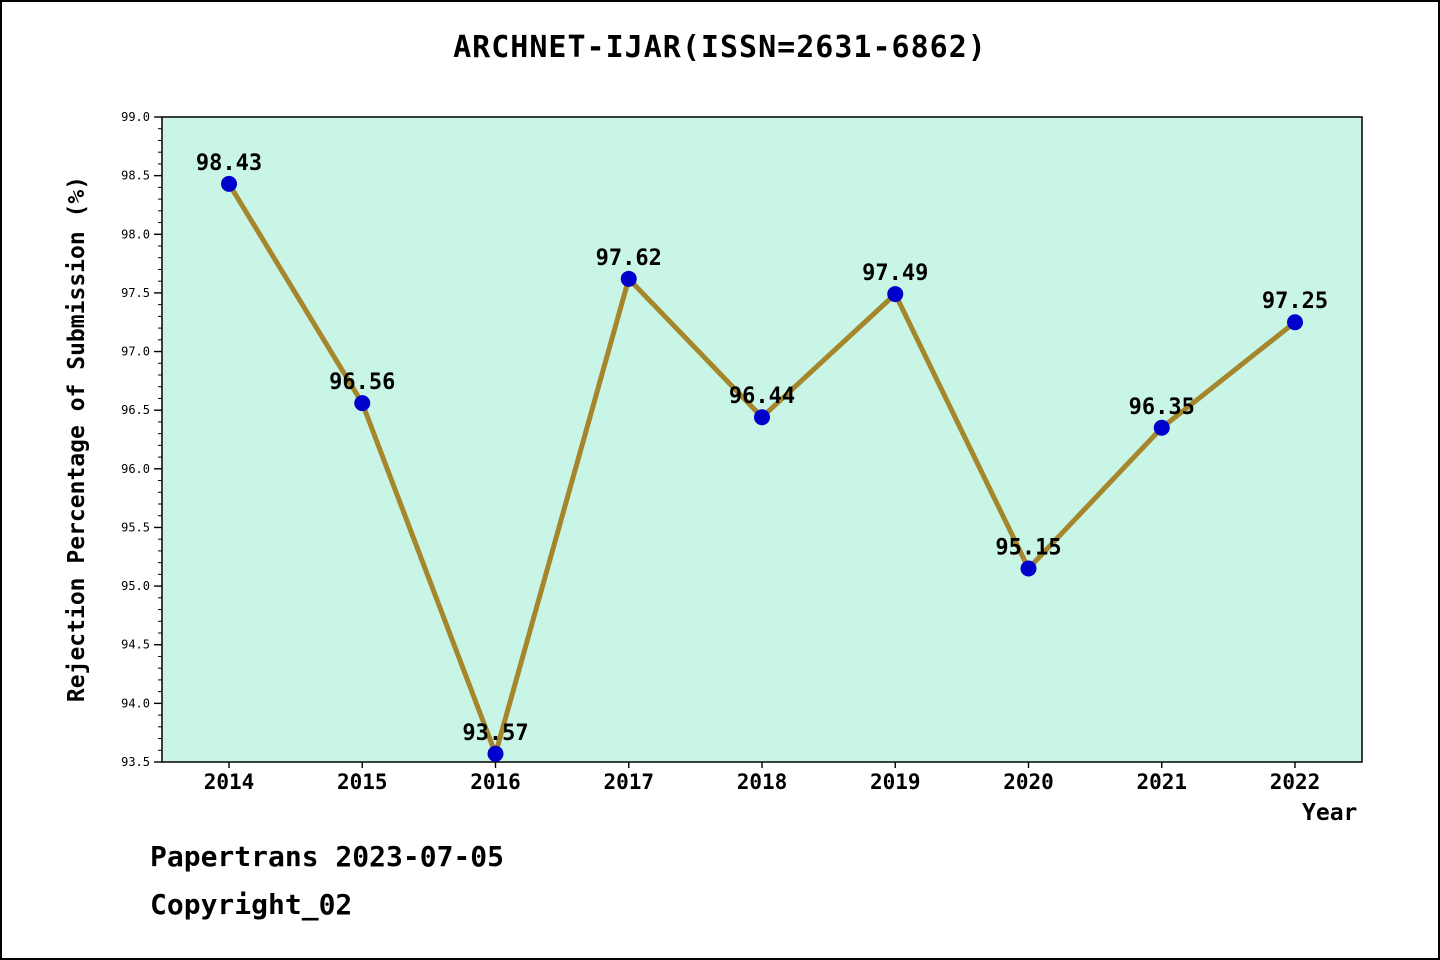  What do you see at coordinates (1161, 782) in the screenshot?
I see `svg-text: 2021` at bounding box center [1161, 782].